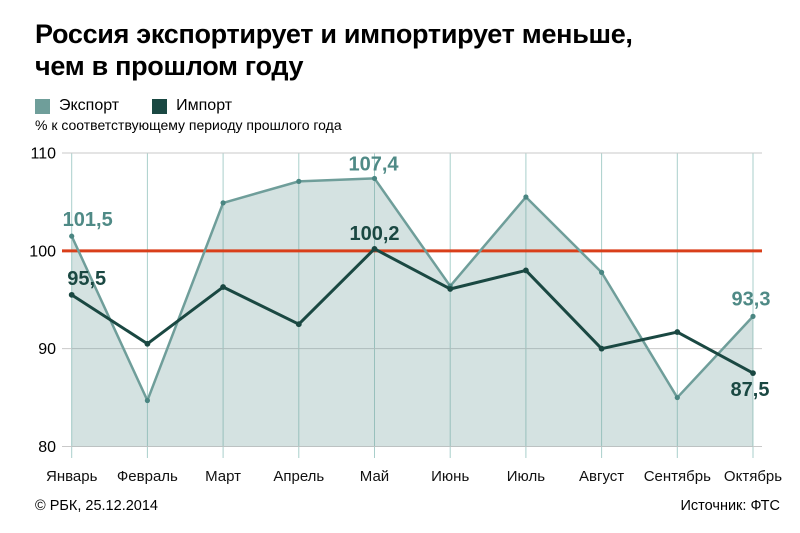  What do you see at coordinates (42, 251) in the screenshot?
I see `y-axis-tick-label: 100` at bounding box center [42, 251].